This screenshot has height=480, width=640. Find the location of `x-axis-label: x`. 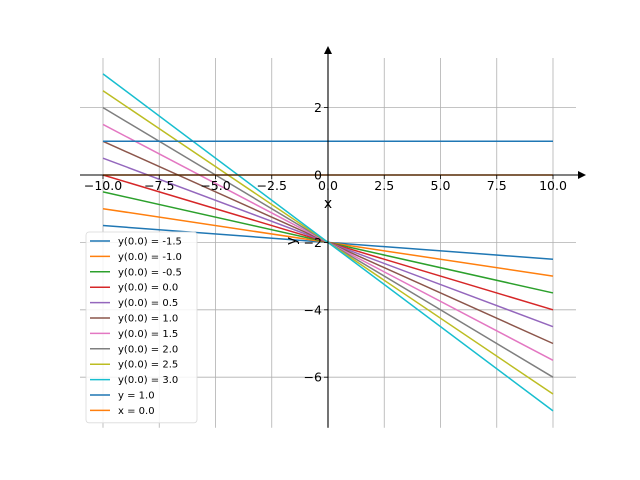

x-axis-label: x is located at coordinates (328, 204).